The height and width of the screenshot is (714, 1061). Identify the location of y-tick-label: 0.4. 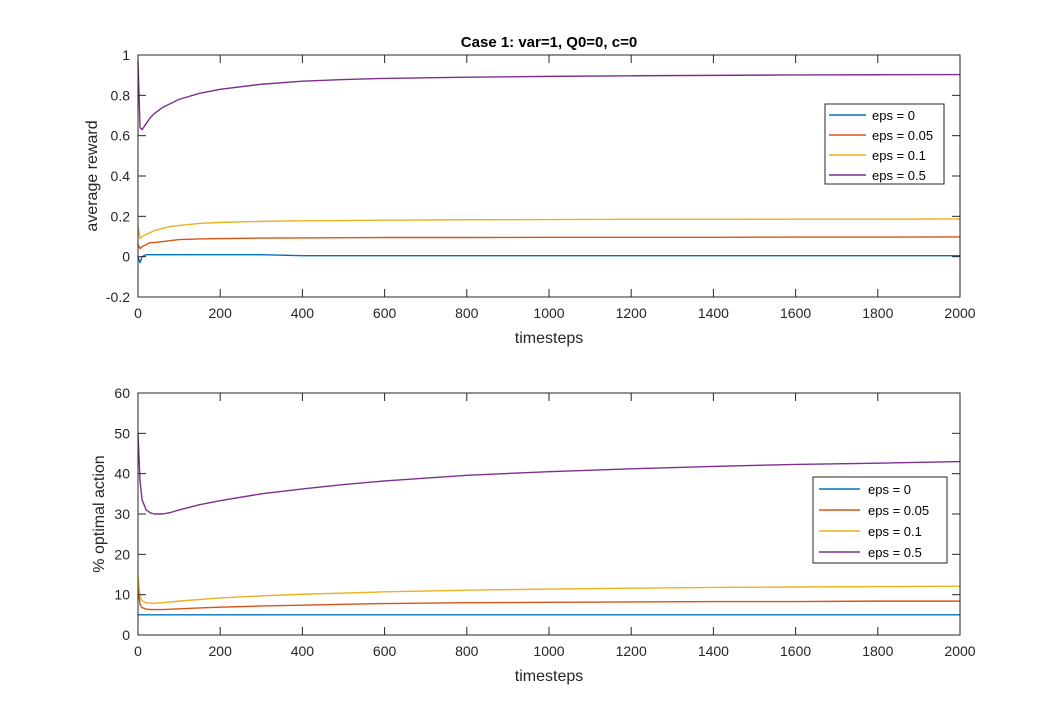
(121, 176).